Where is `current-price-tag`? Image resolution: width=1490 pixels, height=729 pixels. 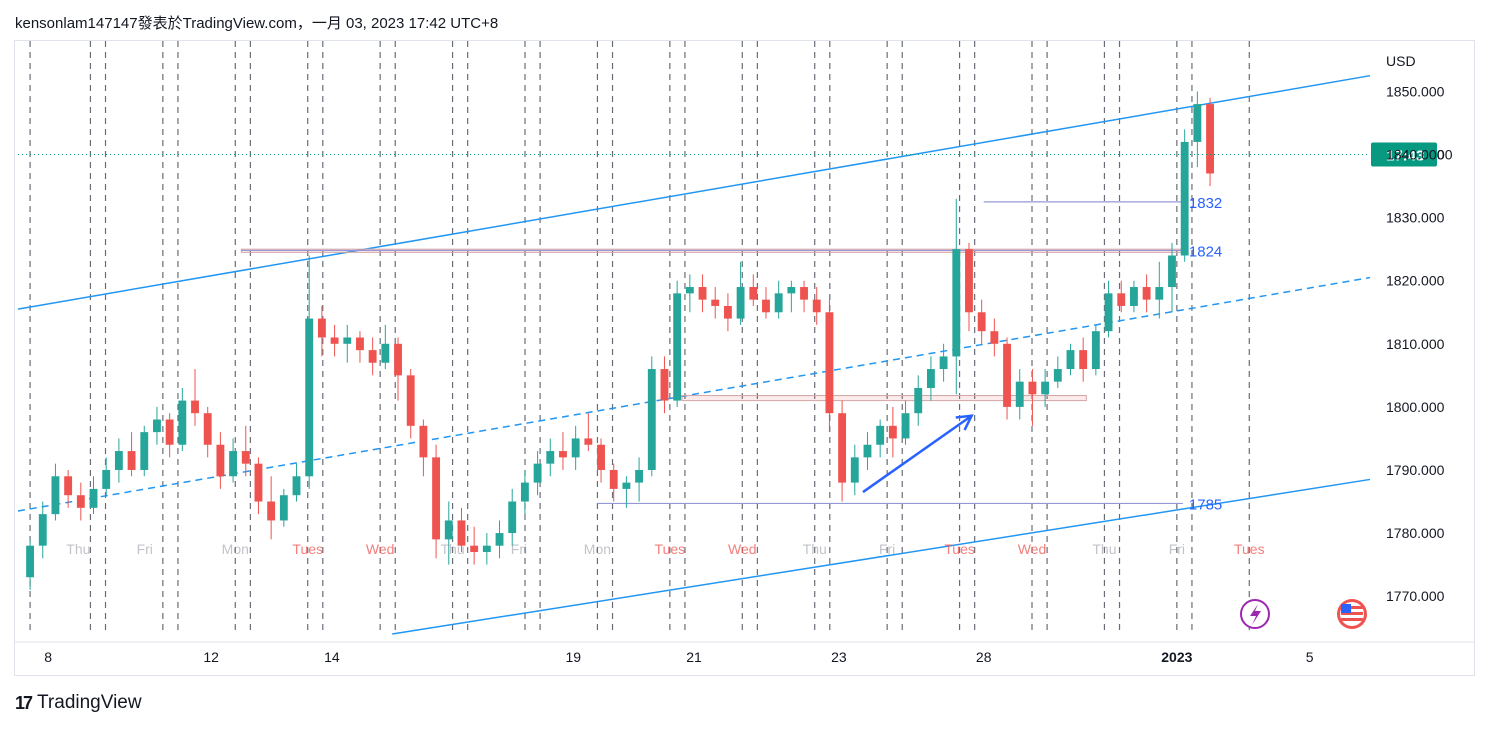 current-price-tag is located at coordinates (1404, 154).